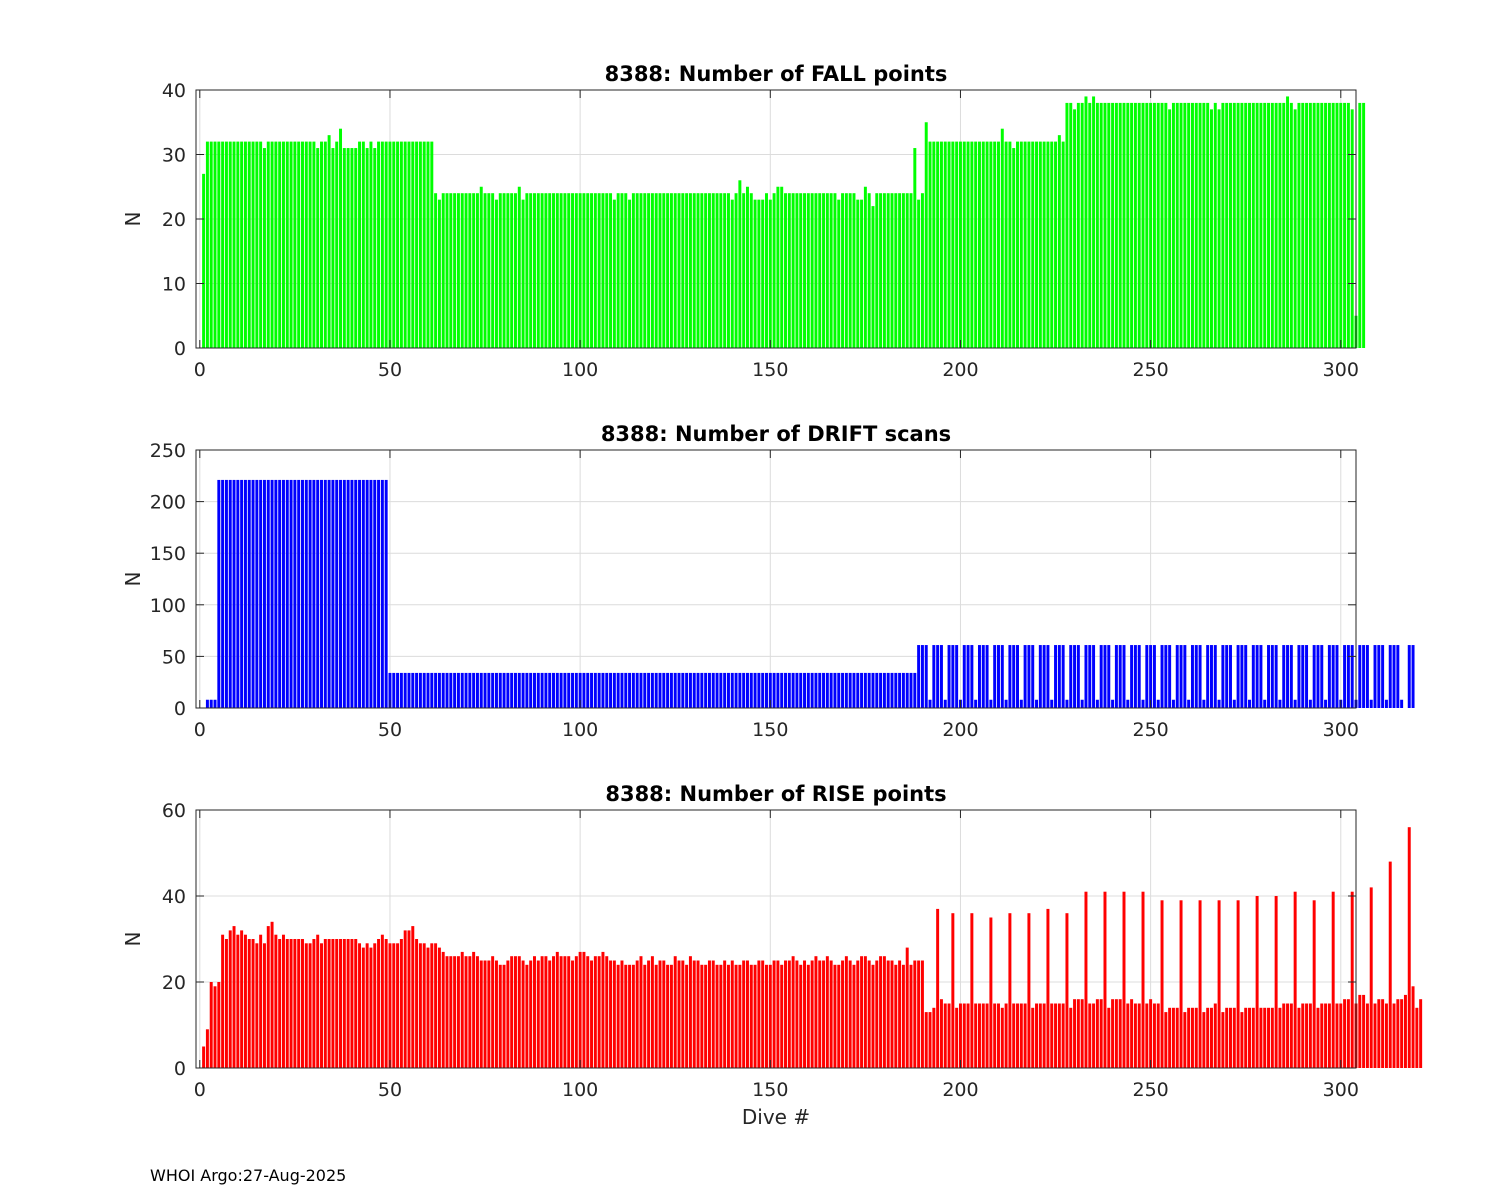  What do you see at coordinates (1341, 370) in the screenshot?
I see `x-tick-label: 300` at bounding box center [1341, 370].